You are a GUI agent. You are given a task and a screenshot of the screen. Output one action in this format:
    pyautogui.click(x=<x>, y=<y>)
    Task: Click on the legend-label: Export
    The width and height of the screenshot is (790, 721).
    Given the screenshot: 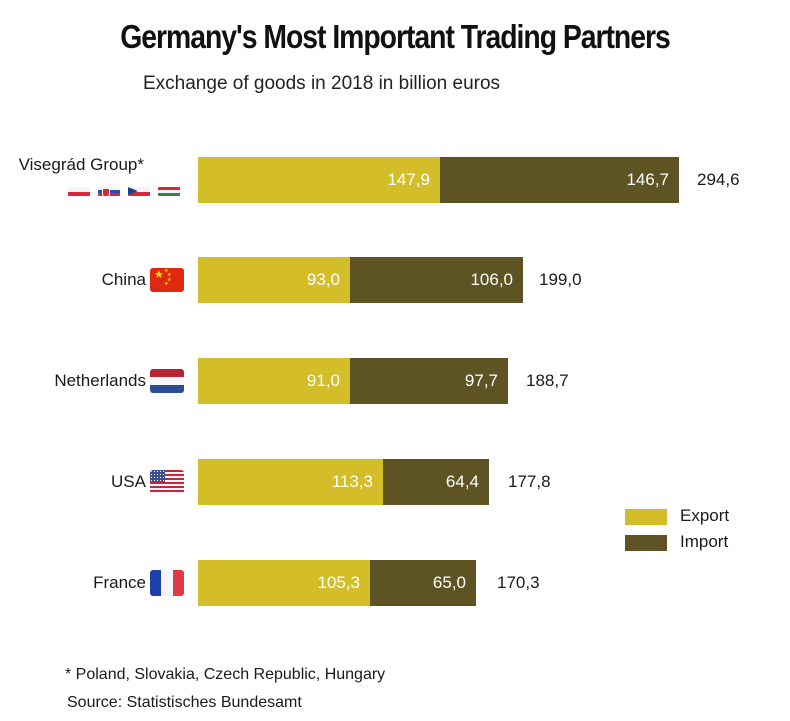 What is the action you would take?
    pyautogui.click(x=705, y=515)
    